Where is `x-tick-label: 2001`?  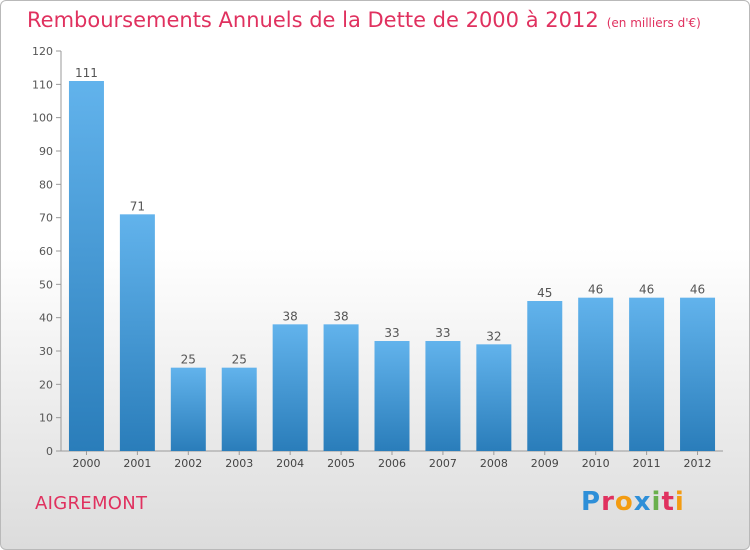
x-tick-label: 2001 is located at coordinates (137, 463).